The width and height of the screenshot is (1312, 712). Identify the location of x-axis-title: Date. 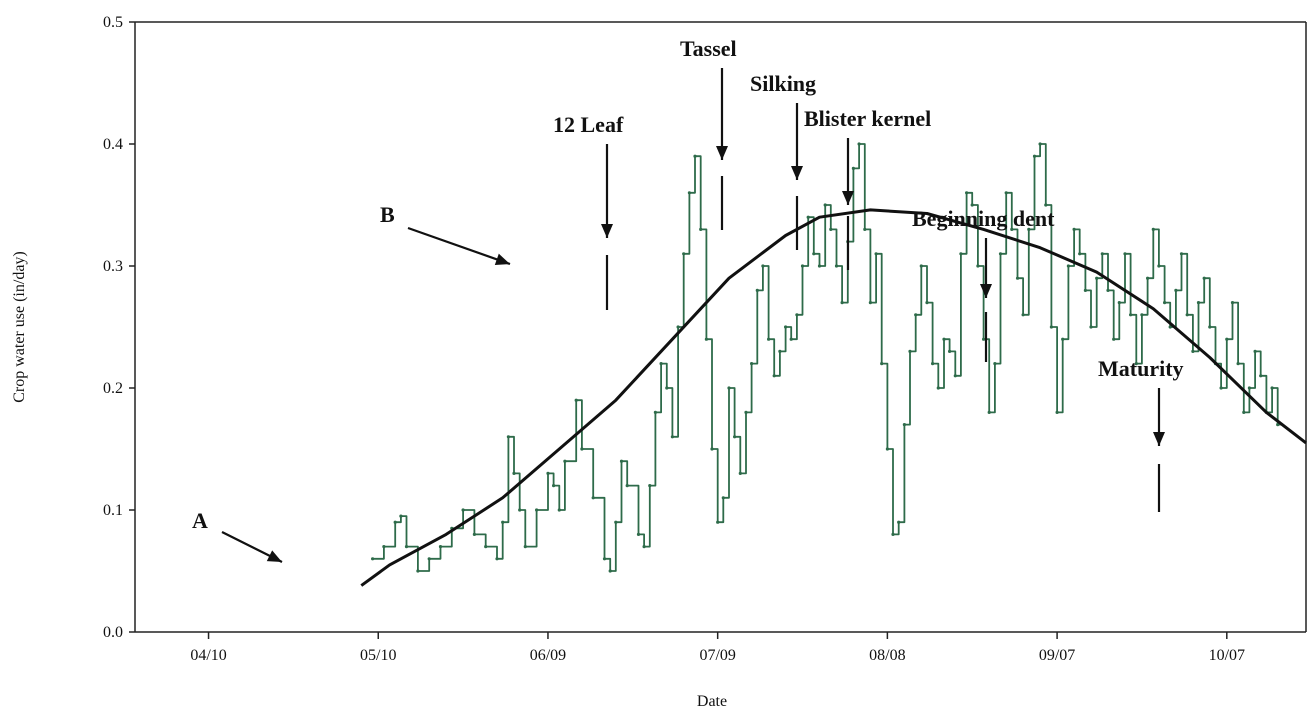
(712, 701).